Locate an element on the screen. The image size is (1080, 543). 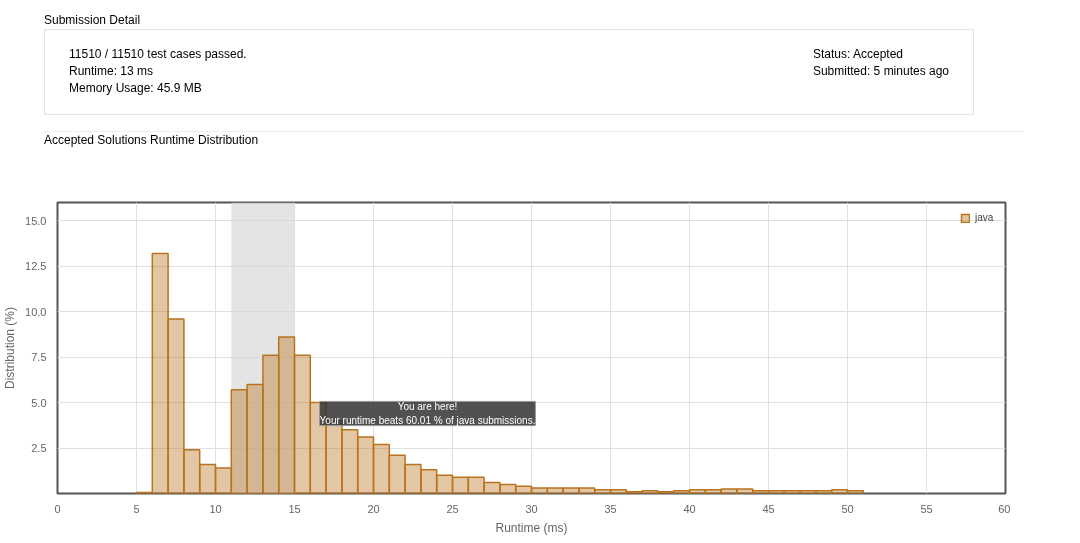
x-tick-label: 10 is located at coordinates (215, 508).